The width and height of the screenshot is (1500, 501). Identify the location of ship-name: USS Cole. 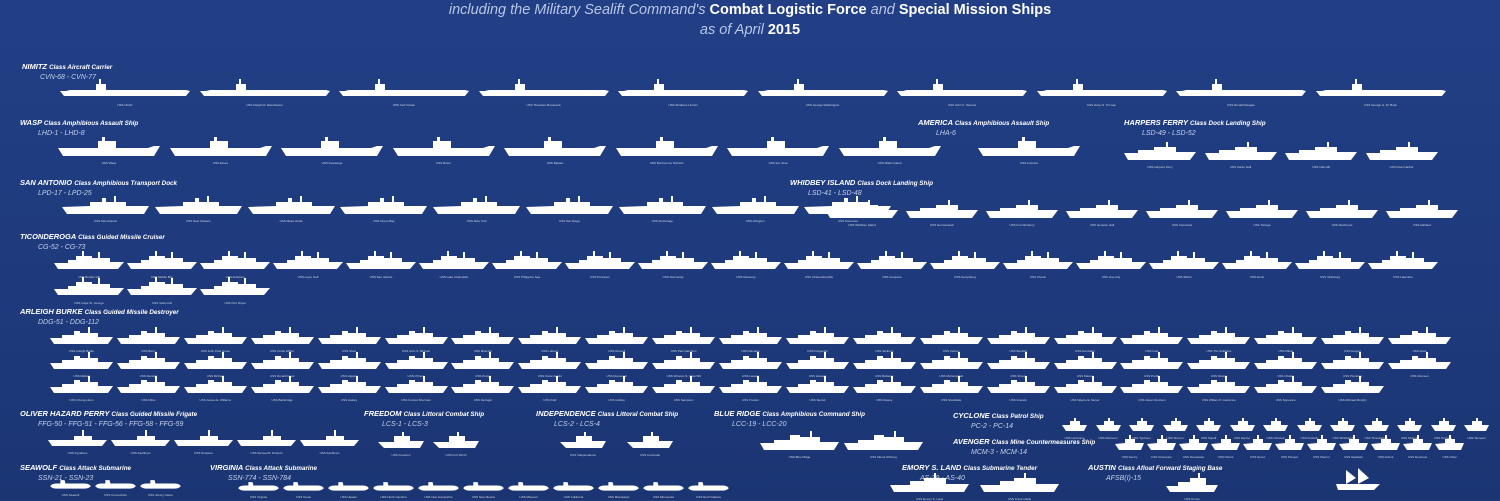
(1152, 351).